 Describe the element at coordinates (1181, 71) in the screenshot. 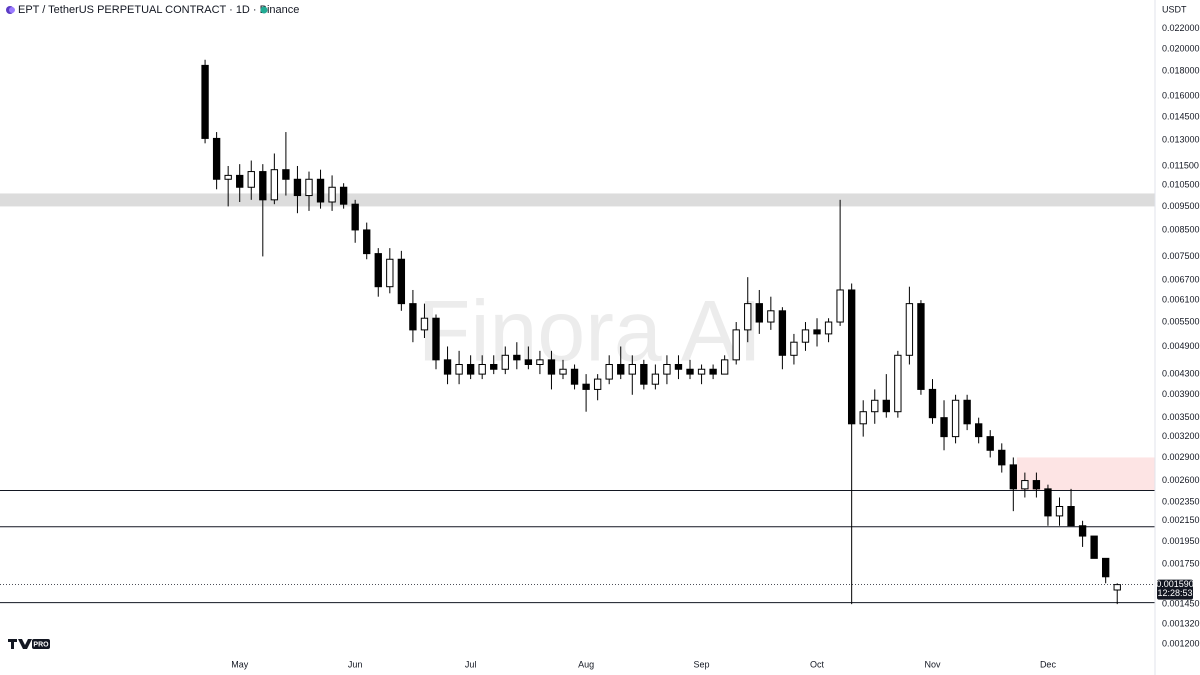

I see `y-tick-label: 0.018000` at that location.